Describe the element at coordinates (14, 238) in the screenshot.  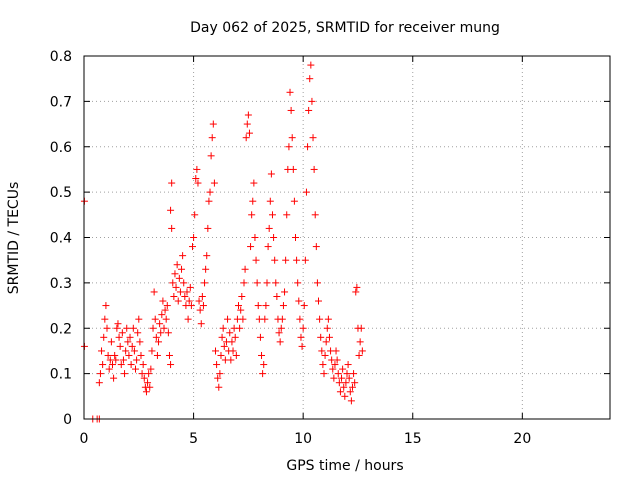
I see `y-axis-label: SRMTID / TECUs` at that location.